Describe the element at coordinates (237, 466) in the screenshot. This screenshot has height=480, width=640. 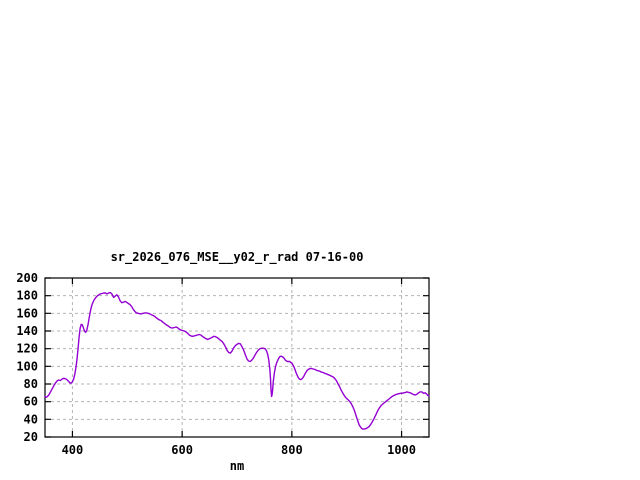
I see `x-axis-label: nm` at that location.